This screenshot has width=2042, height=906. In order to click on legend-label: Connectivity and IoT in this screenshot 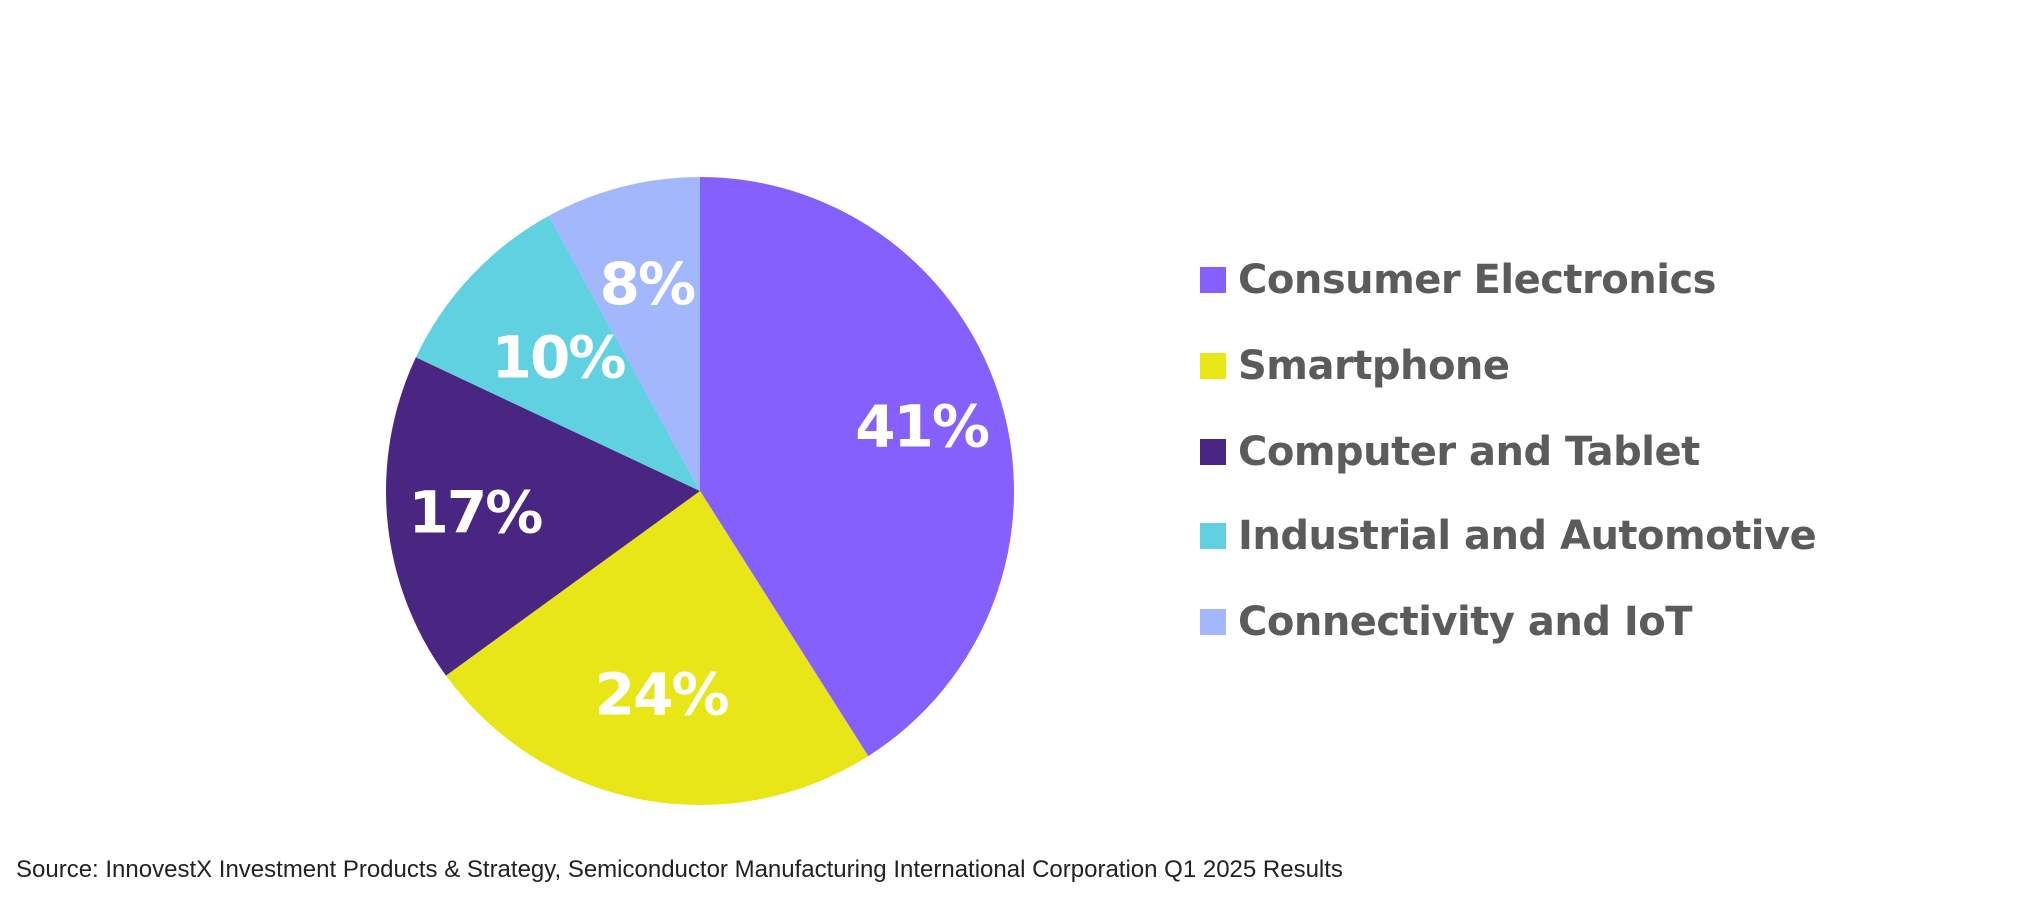, I will do `click(1465, 622)`.